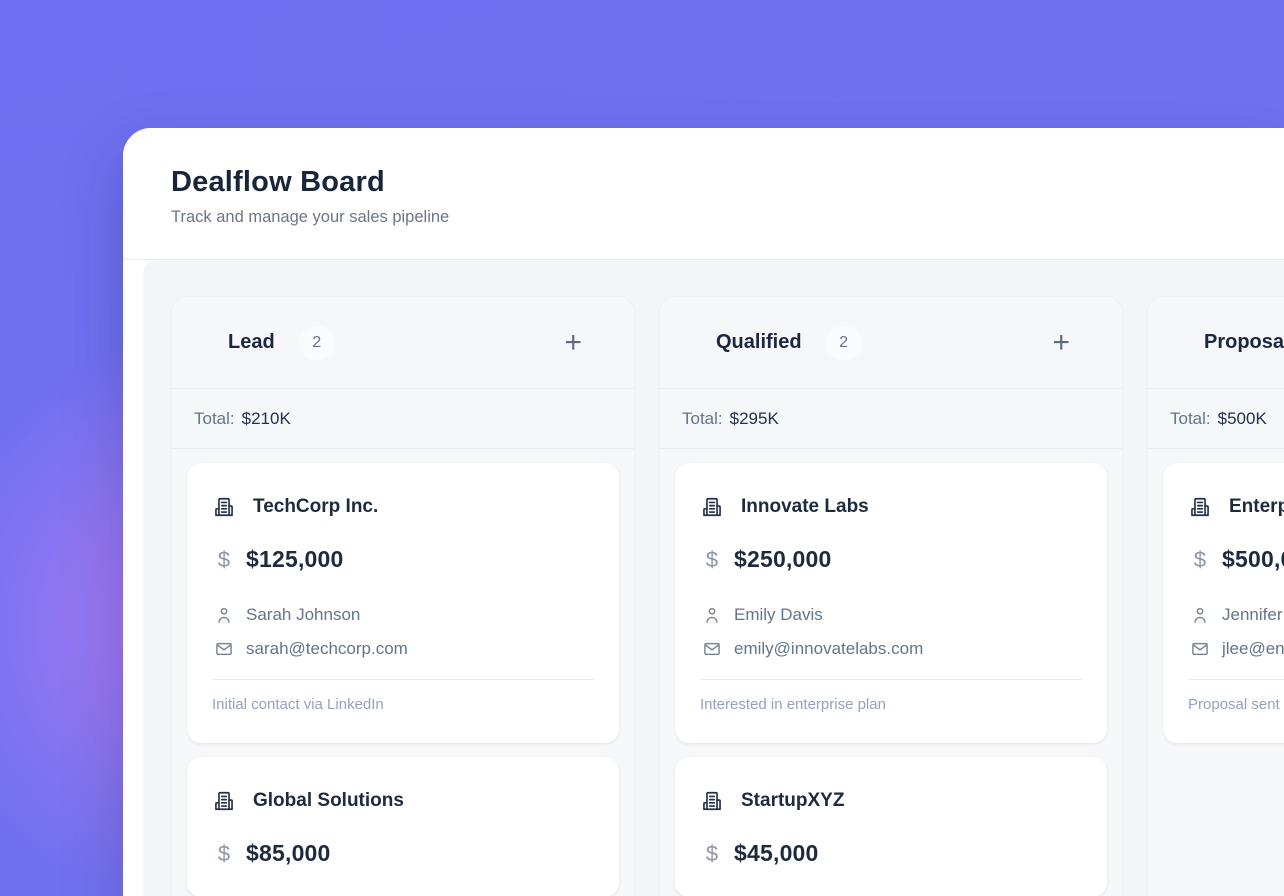 The width and height of the screenshot is (1284, 896). What do you see at coordinates (403, 419) in the screenshot?
I see `column-total-row: Total: $210K` at bounding box center [403, 419].